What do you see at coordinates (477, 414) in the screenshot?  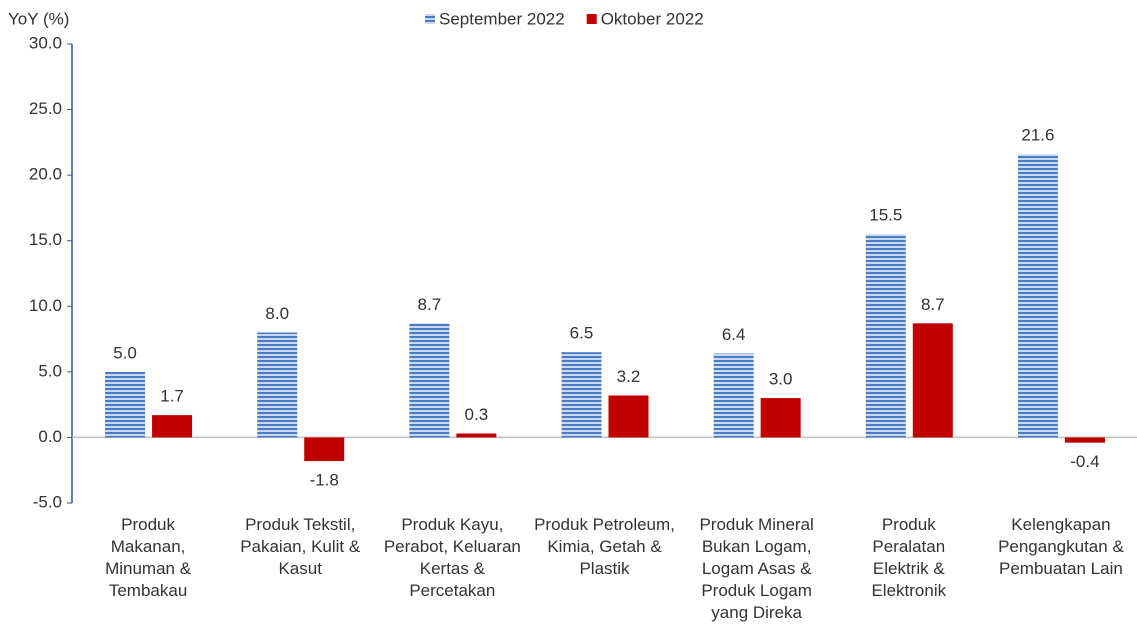 I see `data-label: 0.3` at bounding box center [477, 414].